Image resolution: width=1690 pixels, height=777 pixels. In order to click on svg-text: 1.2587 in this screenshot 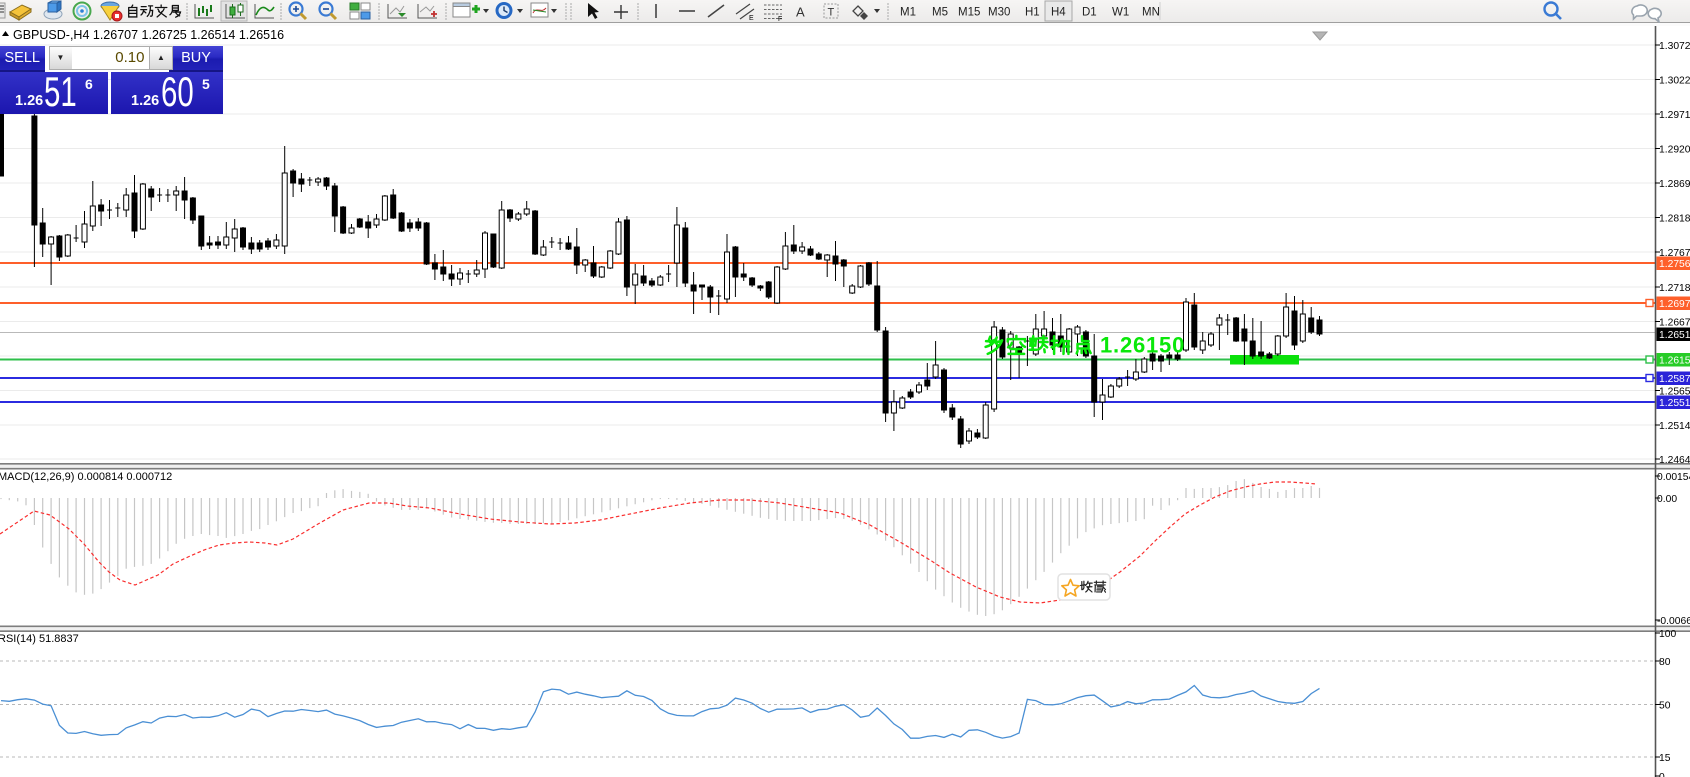, I will do `click(1674, 379)`.